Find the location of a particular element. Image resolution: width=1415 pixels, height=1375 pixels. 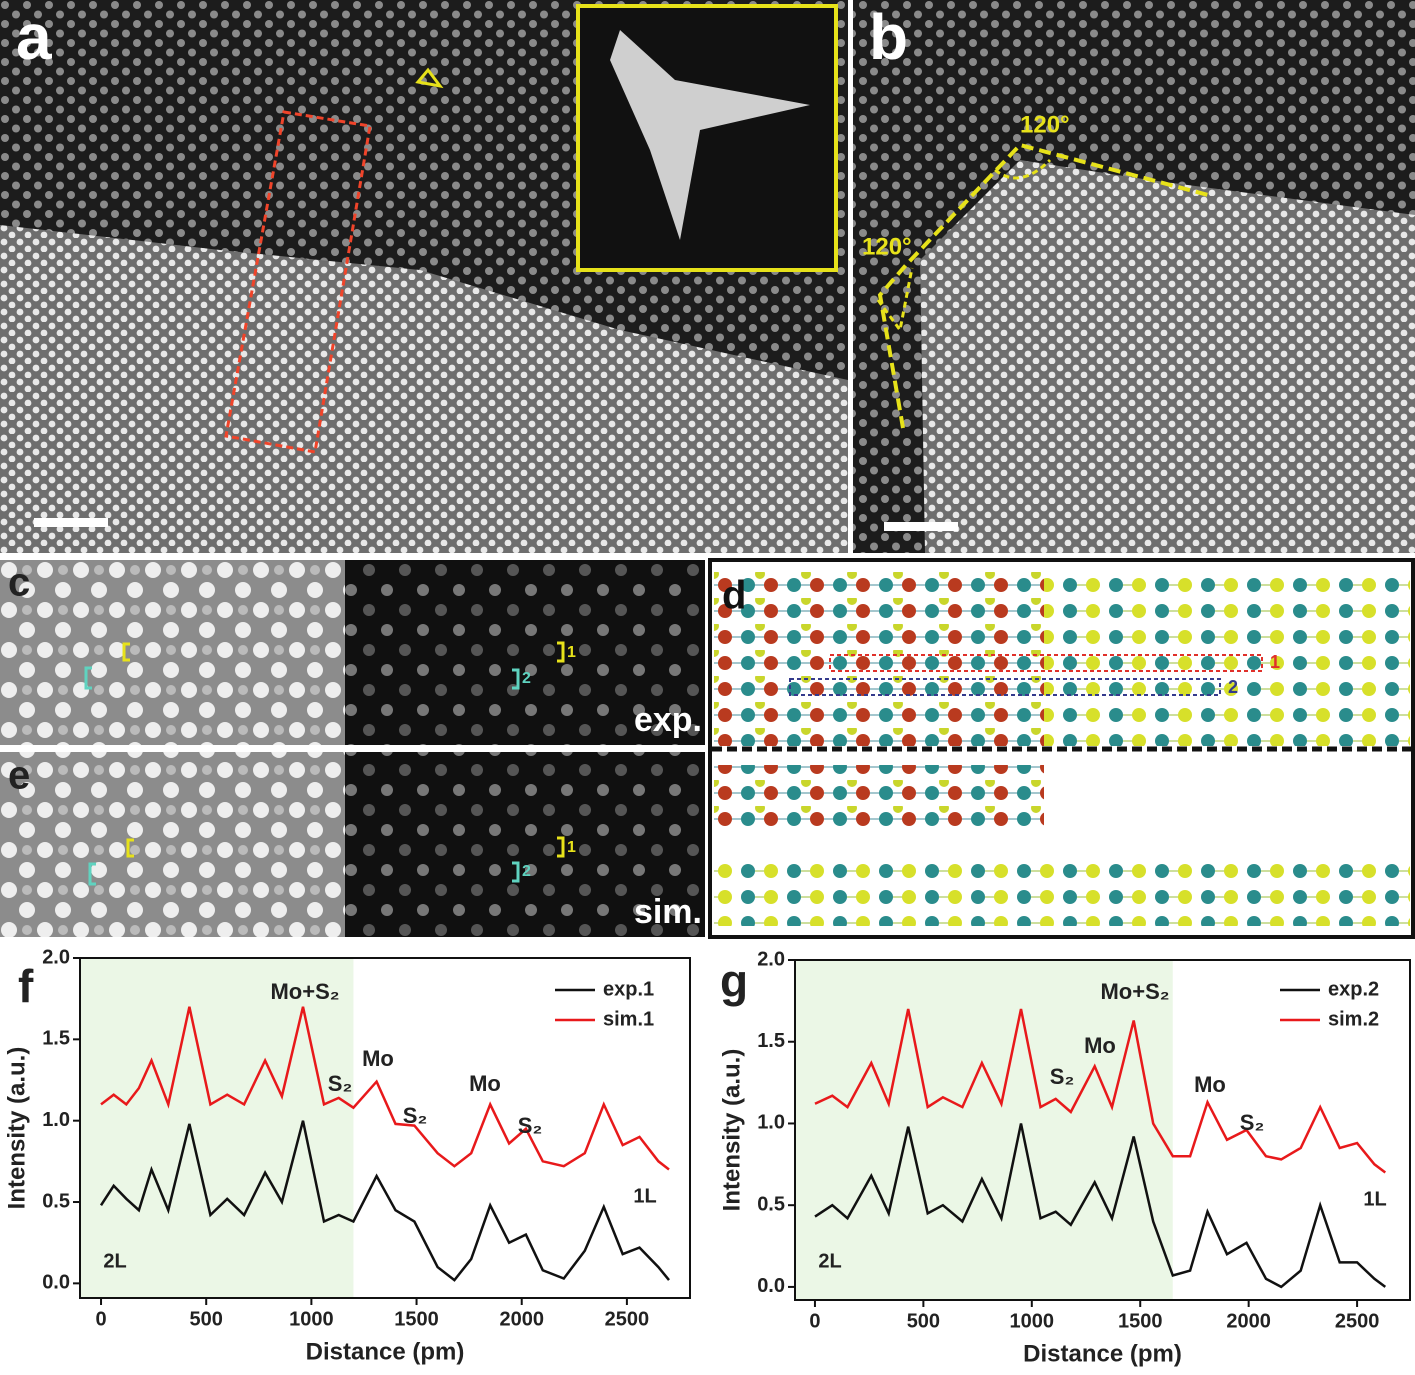

panel-label: d is located at coordinates (734, 596).